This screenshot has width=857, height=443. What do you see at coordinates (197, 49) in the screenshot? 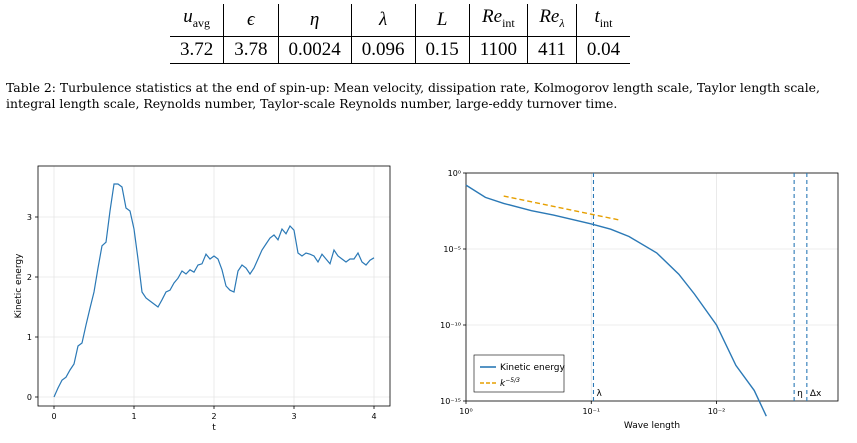
I see `value-u-avg: 3.72` at bounding box center [197, 49].